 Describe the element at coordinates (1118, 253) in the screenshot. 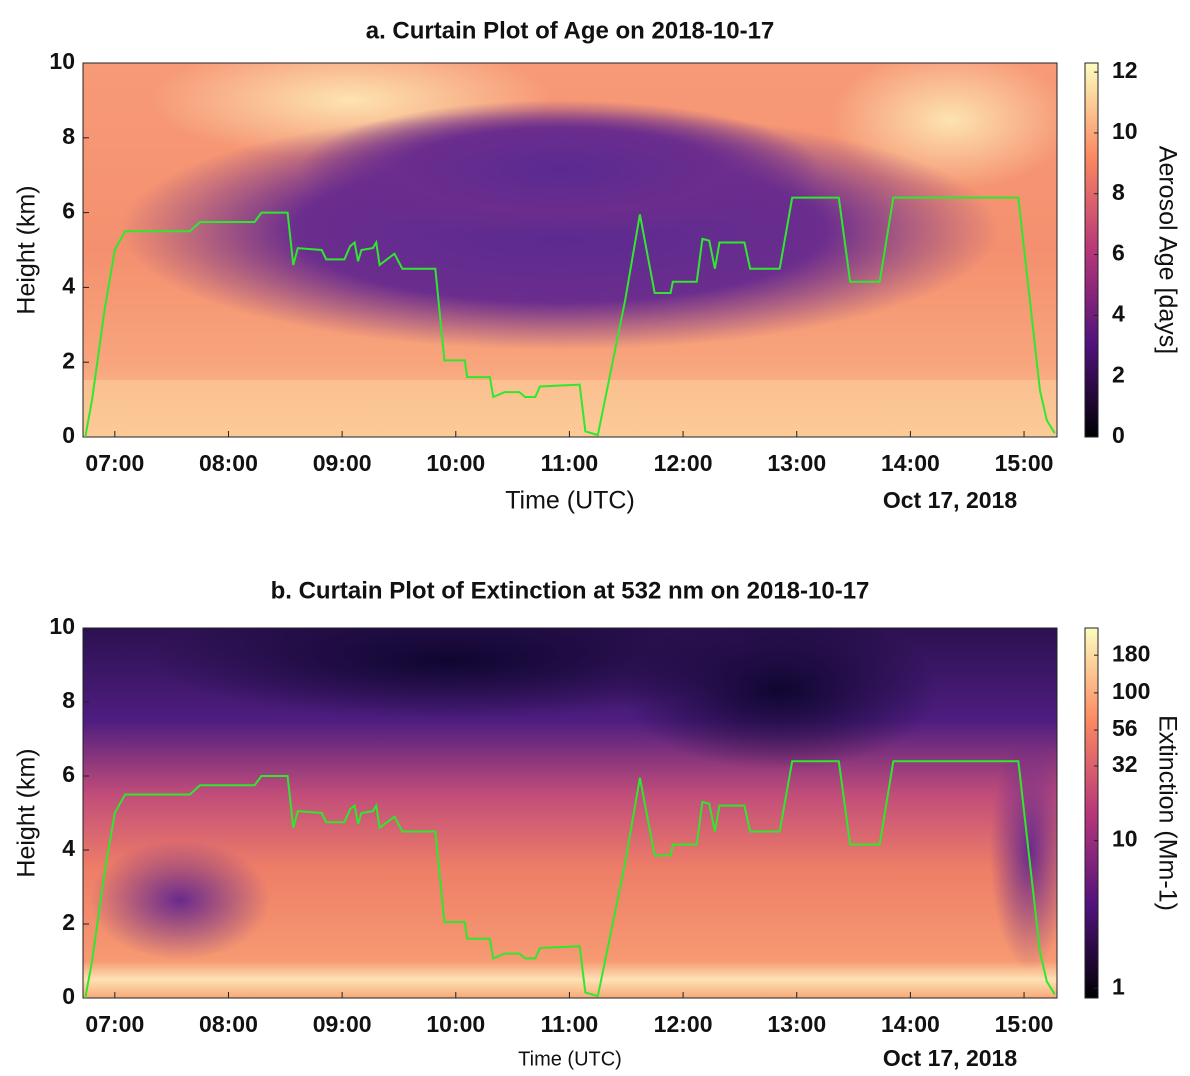

I see `colorbar-tick-label: 6` at that location.